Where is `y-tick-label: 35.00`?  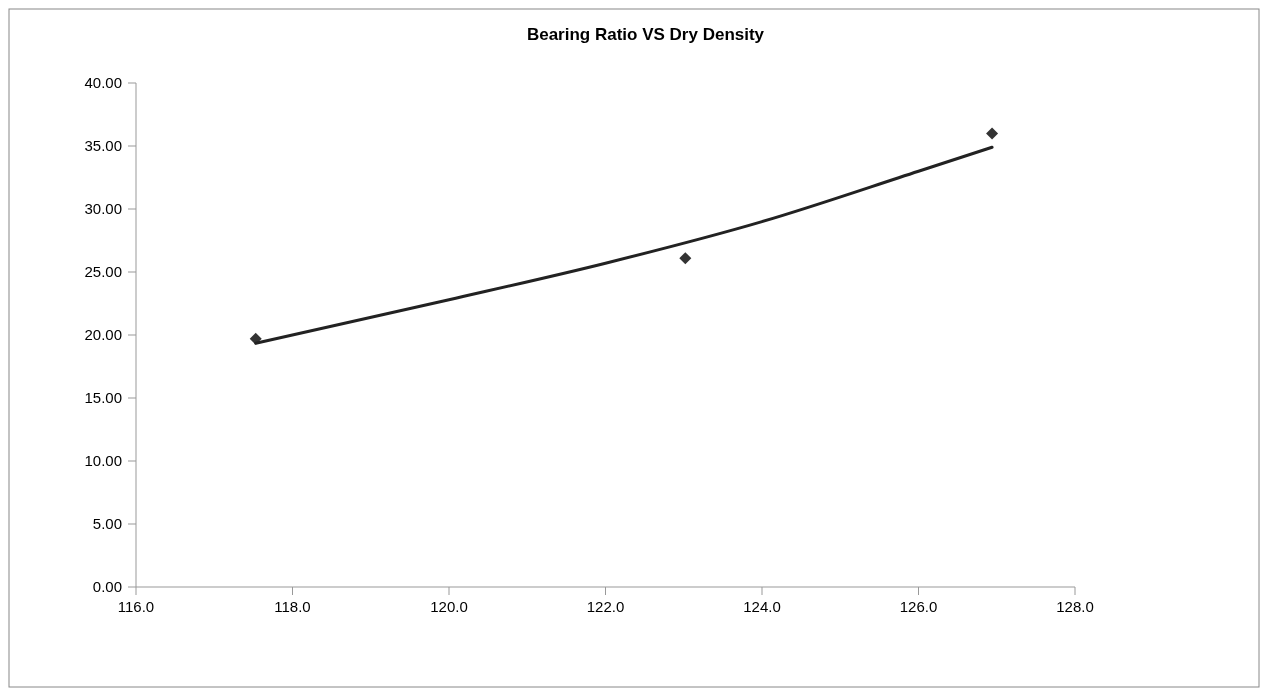 y-tick-label: 35.00 is located at coordinates (103, 146).